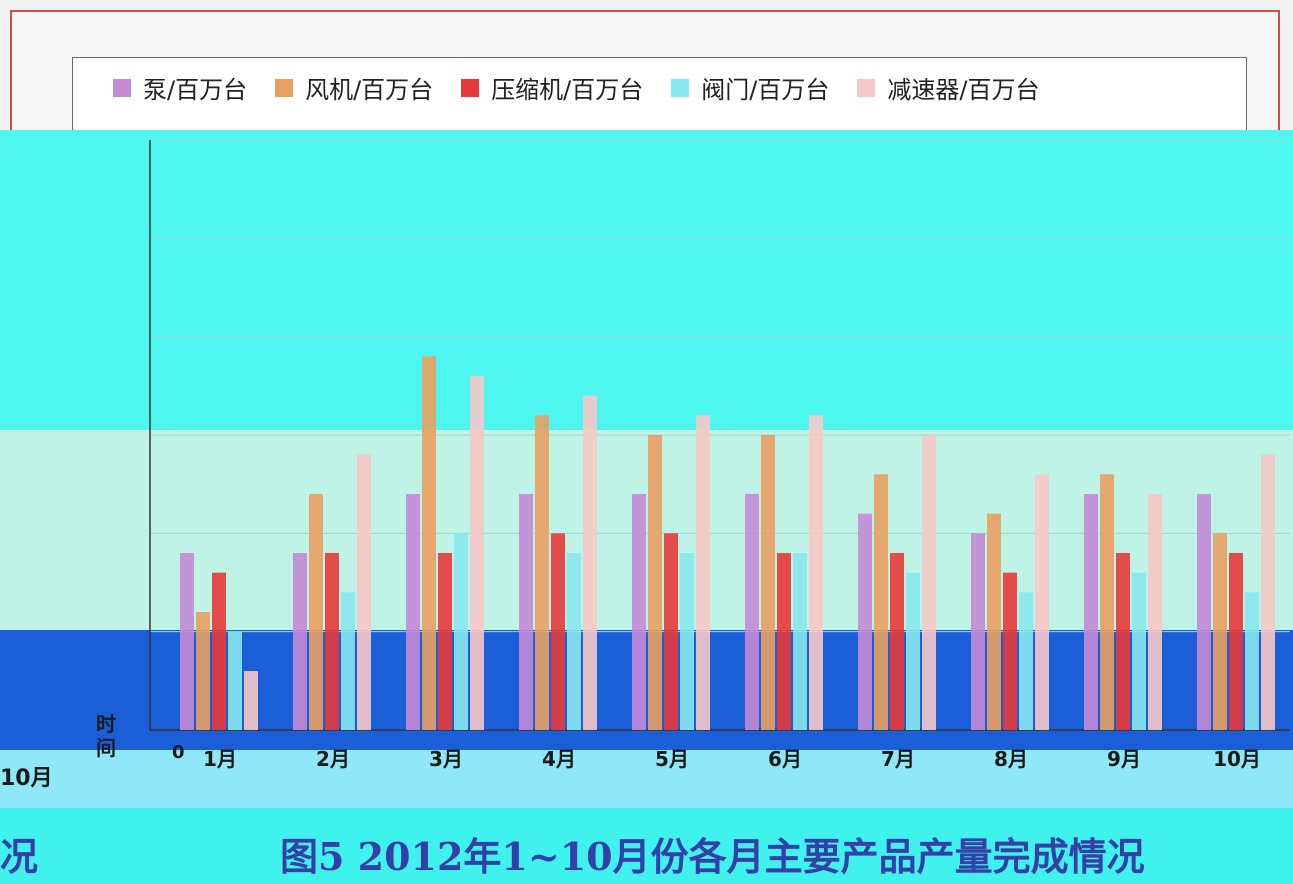 The image size is (1293, 884). I want to click on x-tick-label: 10月, so click(1237, 759).